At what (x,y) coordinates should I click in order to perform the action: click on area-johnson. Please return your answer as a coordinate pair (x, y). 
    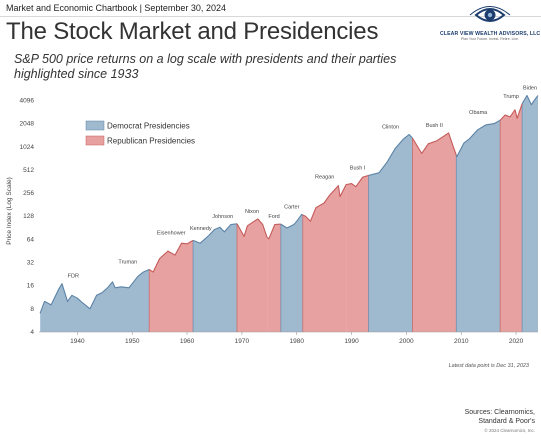
    Looking at the image, I should click on (222, 213).